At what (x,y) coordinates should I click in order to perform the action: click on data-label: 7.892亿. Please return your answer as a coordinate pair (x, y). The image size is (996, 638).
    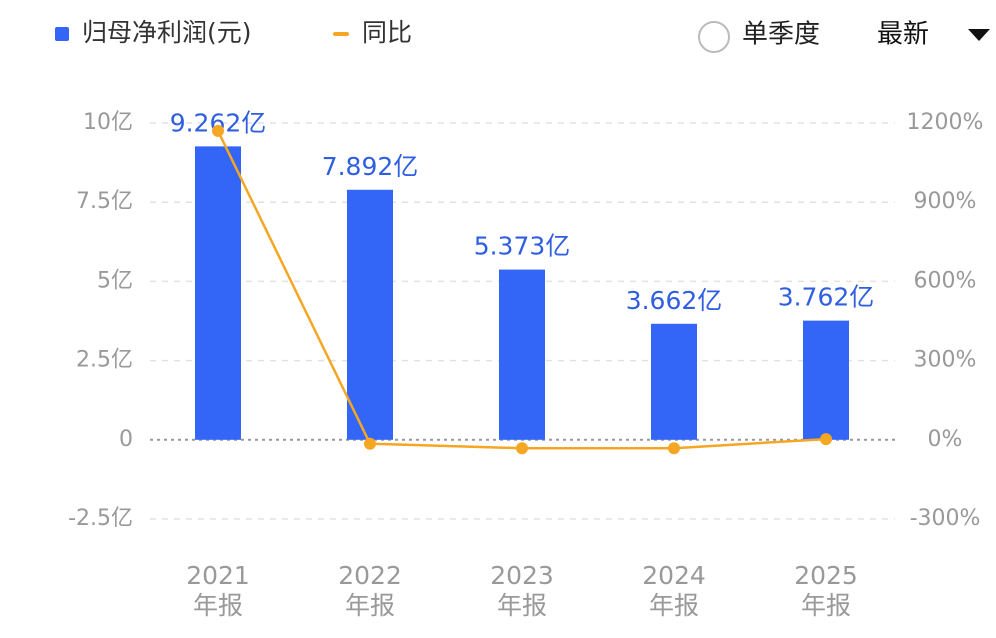
    Looking at the image, I should click on (370, 166).